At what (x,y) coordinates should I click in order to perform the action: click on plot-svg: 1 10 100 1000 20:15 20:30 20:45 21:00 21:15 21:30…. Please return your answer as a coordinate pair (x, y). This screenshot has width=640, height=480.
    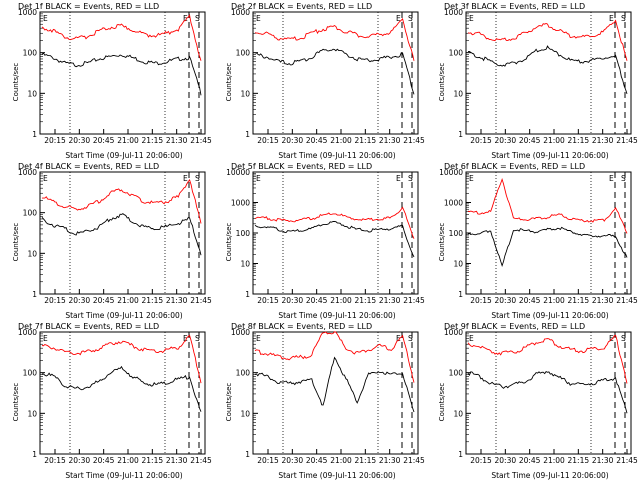
    Looking at the image, I should click on (115, 76).